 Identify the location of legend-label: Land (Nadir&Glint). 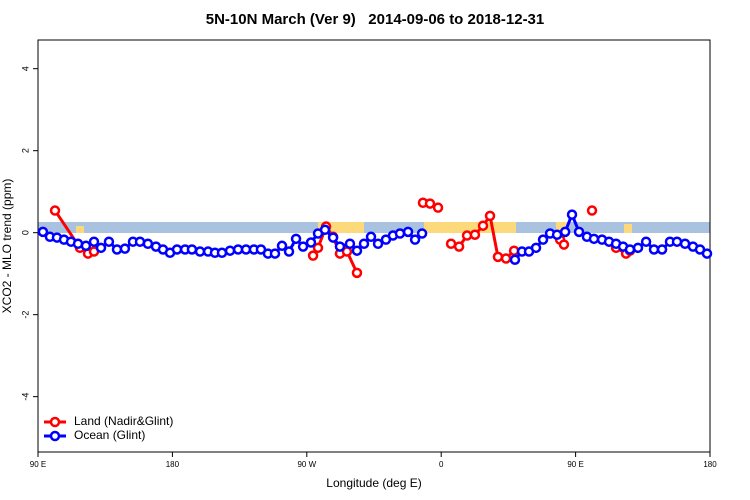
(123, 421).